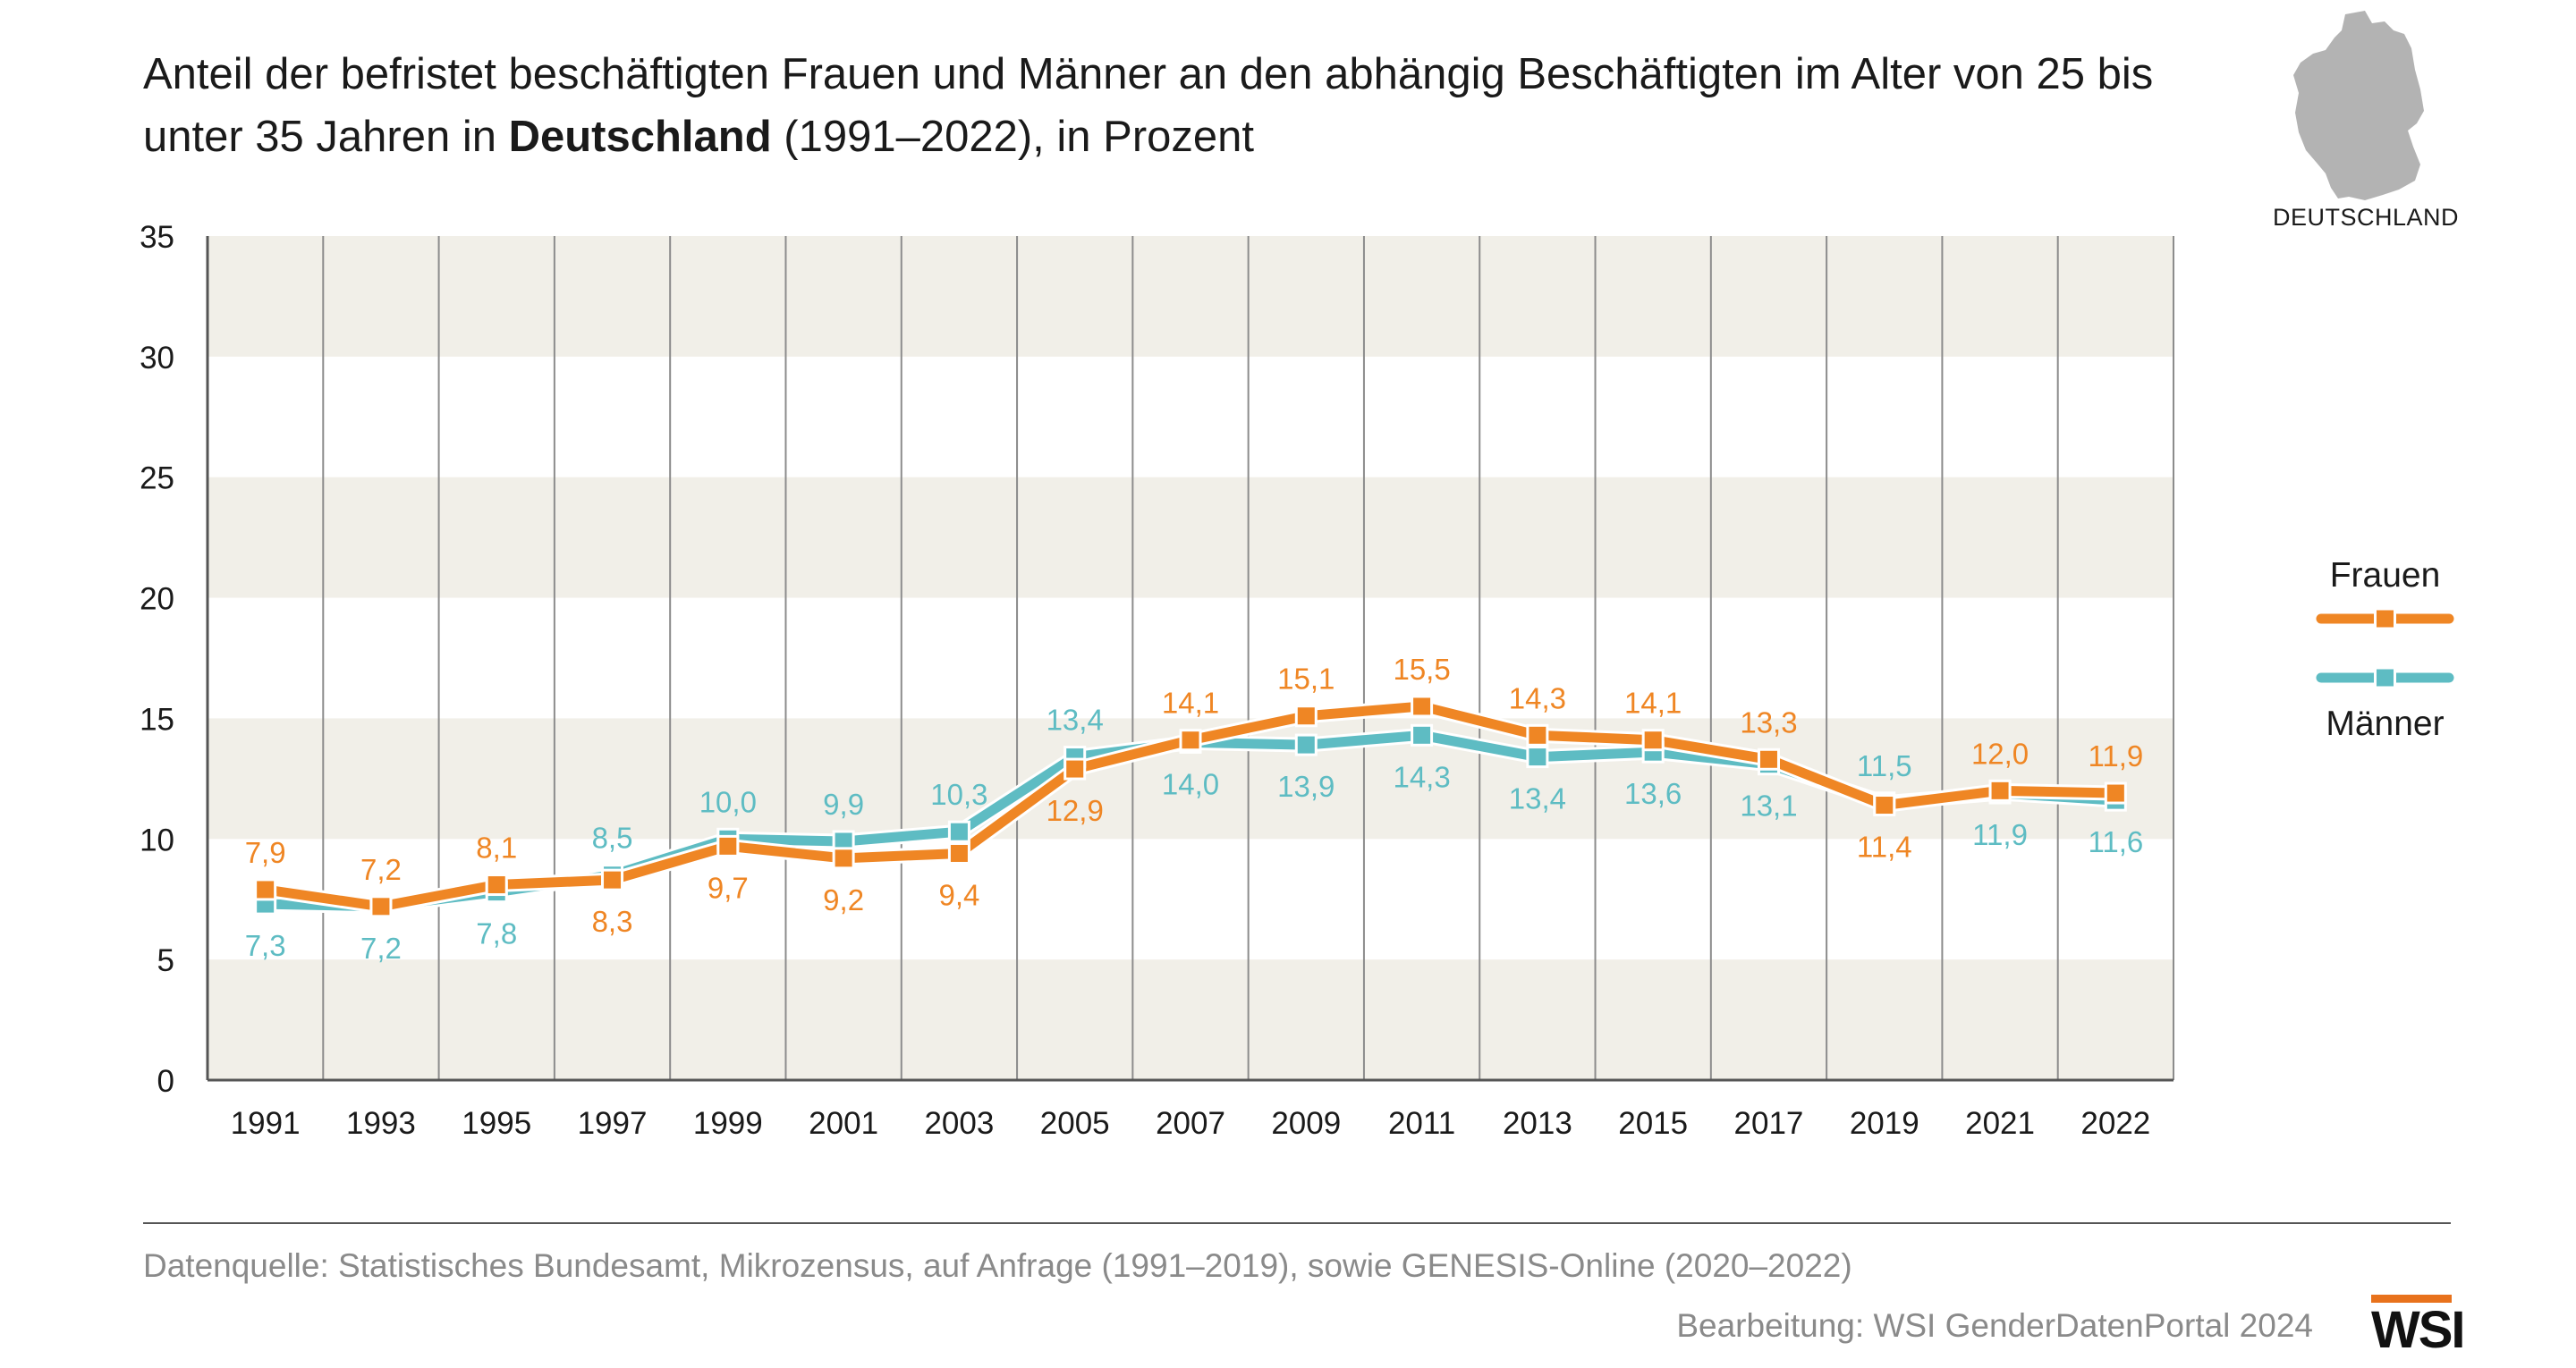  Describe the element at coordinates (1306, 787) in the screenshot. I see `data-label: 13,9` at that location.